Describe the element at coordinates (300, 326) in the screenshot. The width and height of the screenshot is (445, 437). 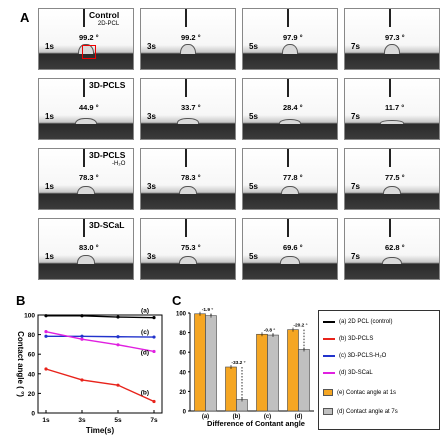
I see `difference-label: -20.2 °` at that location.